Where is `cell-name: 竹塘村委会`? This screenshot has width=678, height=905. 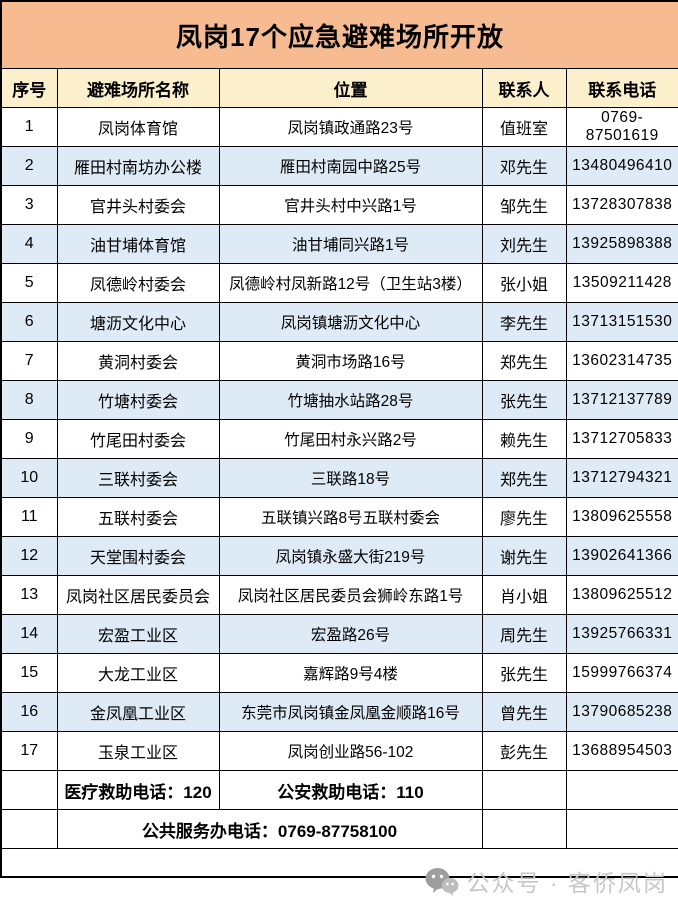 cell-name: 竹塘村委会 is located at coordinates (138, 400).